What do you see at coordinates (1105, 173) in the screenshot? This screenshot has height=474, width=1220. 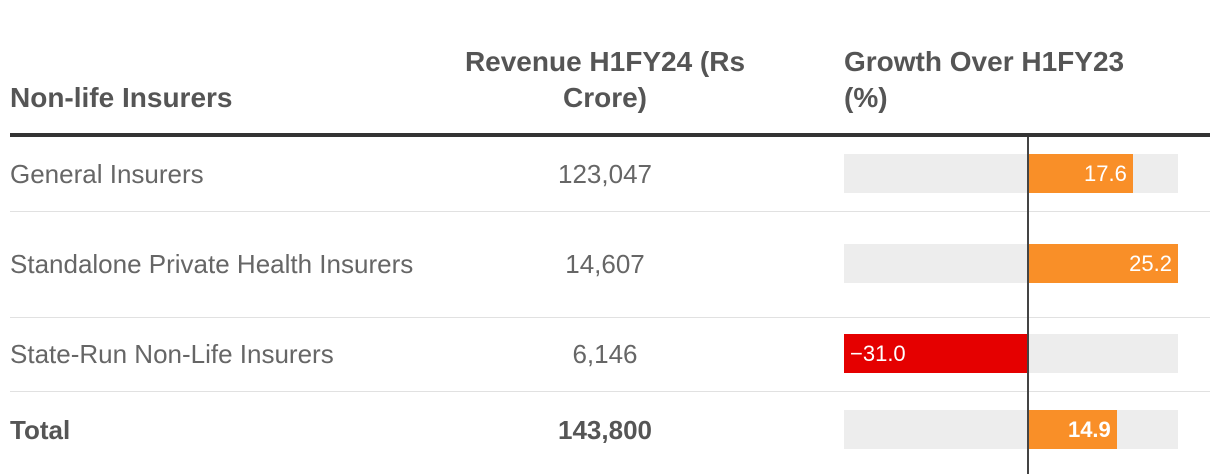 I see `growth-label: 17.6` at bounding box center [1105, 173].